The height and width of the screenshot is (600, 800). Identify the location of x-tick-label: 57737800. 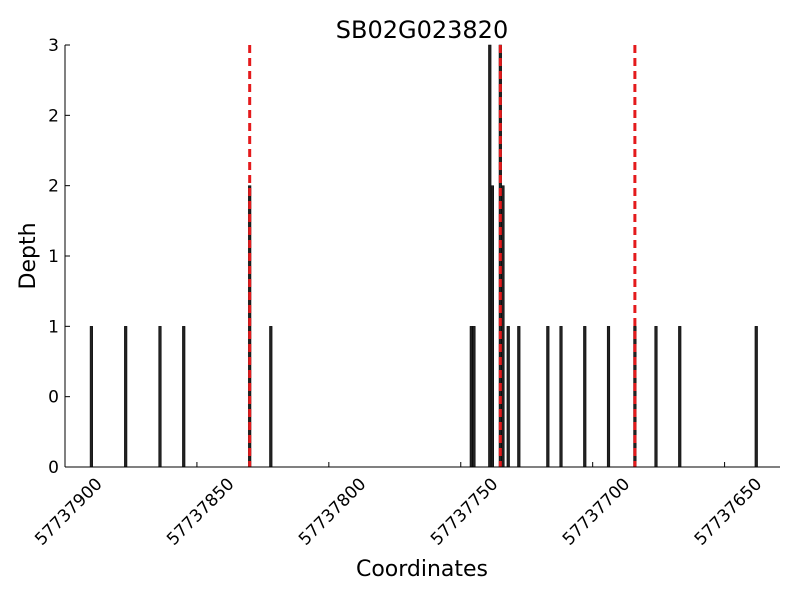
(332, 511).